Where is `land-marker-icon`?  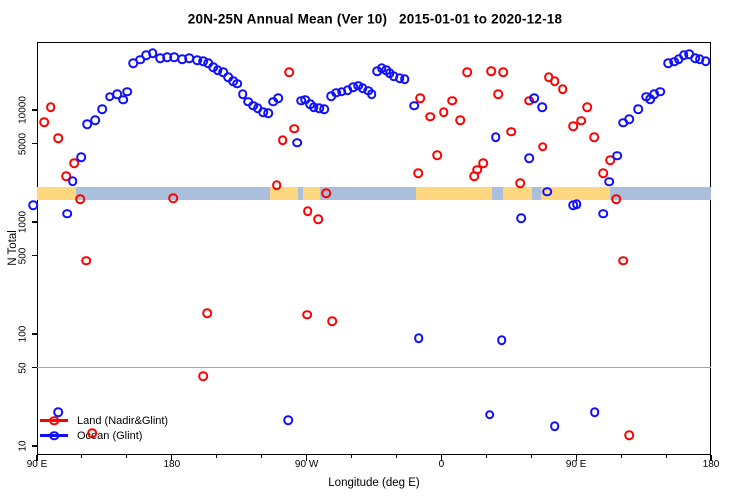 land-marker-icon is located at coordinates (54, 420).